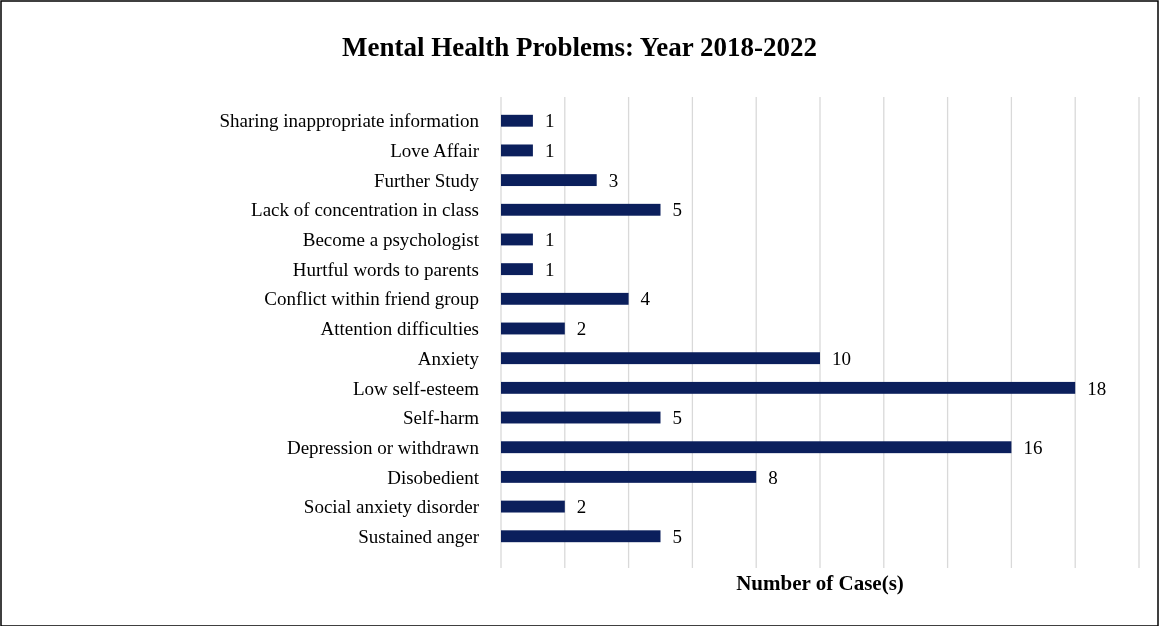 This screenshot has height=626, width=1159. What do you see at coordinates (426, 180) in the screenshot?
I see `y-tick-label: Further Study` at bounding box center [426, 180].